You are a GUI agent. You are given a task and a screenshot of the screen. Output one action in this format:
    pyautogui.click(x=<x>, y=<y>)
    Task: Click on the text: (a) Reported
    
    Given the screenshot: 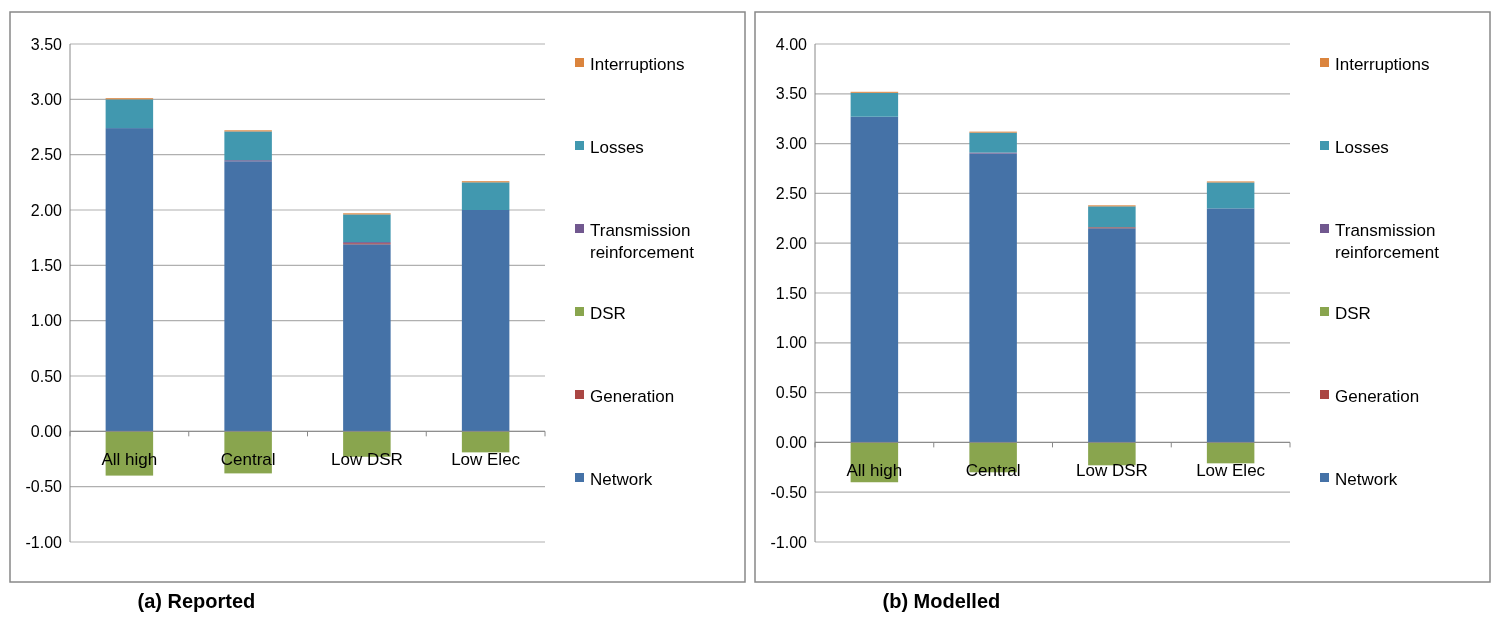 What is the action you would take?
    pyautogui.click(x=196, y=601)
    